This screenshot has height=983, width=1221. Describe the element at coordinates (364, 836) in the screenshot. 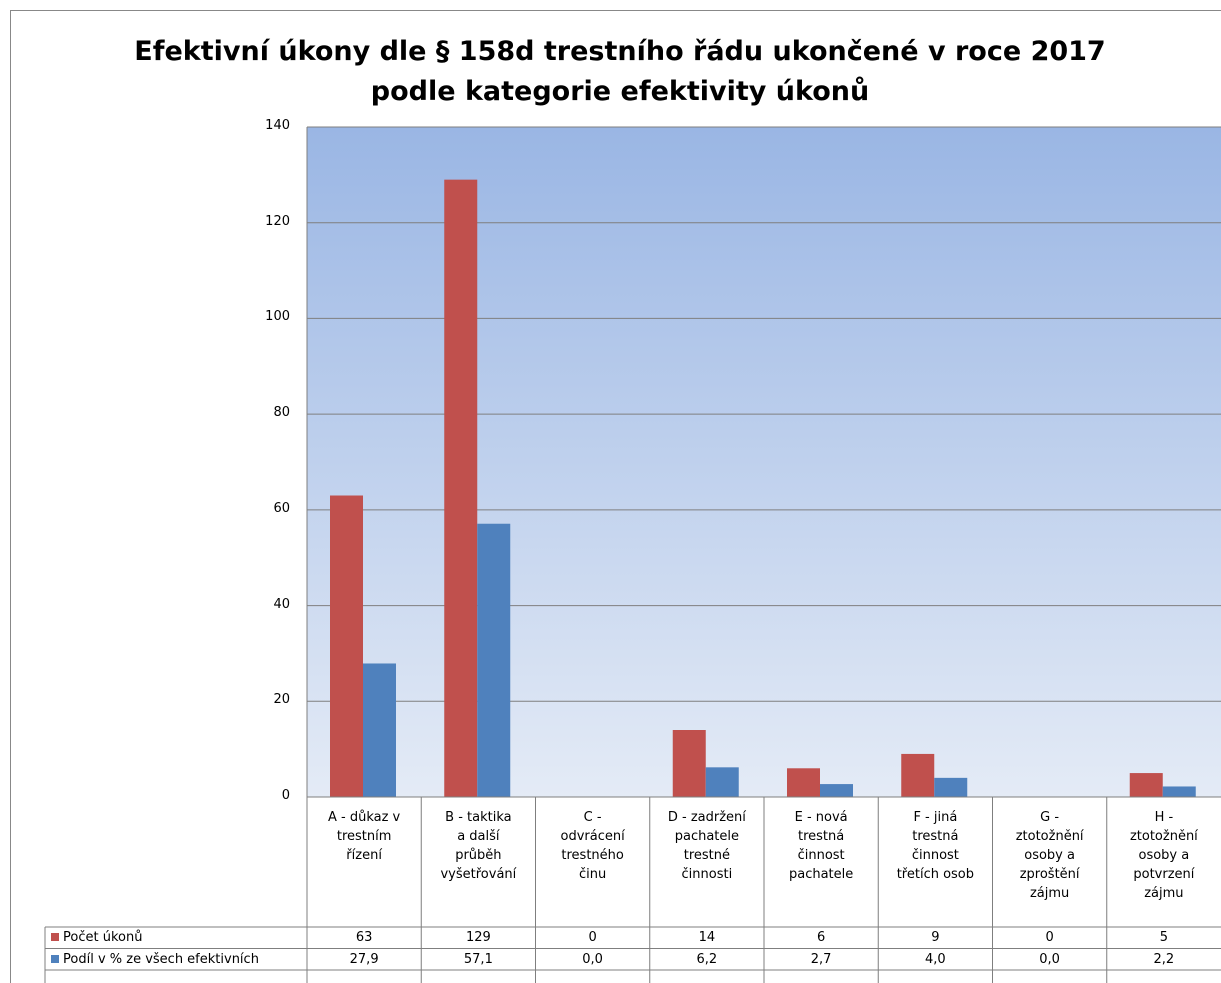

I see `x-tick-label: A - důkaz v trestním řízení` at that location.